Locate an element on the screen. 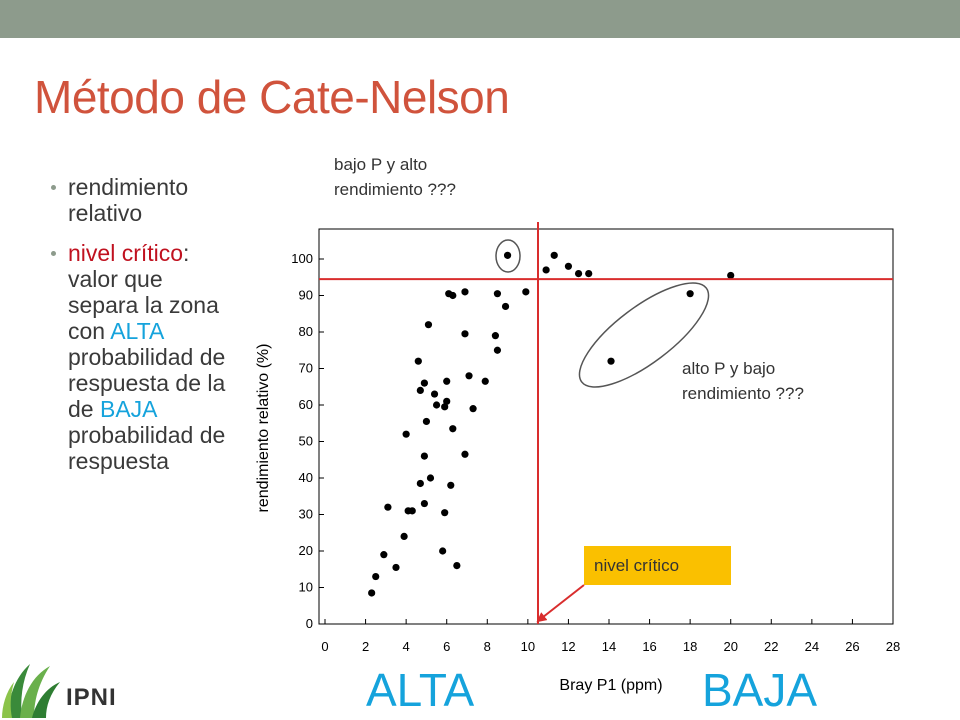 Image resolution: width=960 pixels, height=720 pixels. y-tick-label: 0 is located at coordinates (309, 623).